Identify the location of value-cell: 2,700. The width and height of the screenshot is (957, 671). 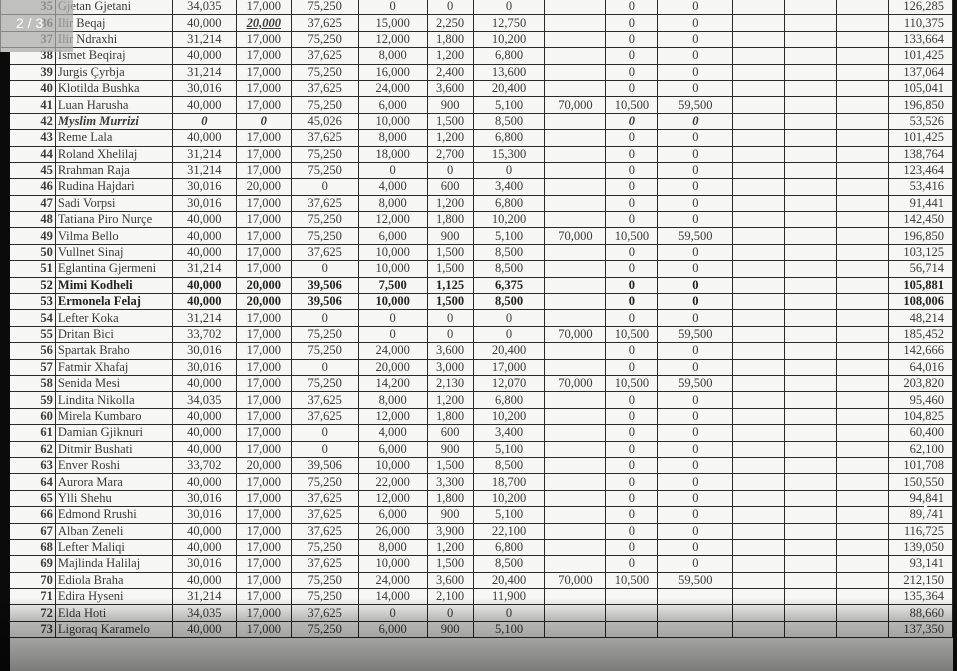
(450, 154).